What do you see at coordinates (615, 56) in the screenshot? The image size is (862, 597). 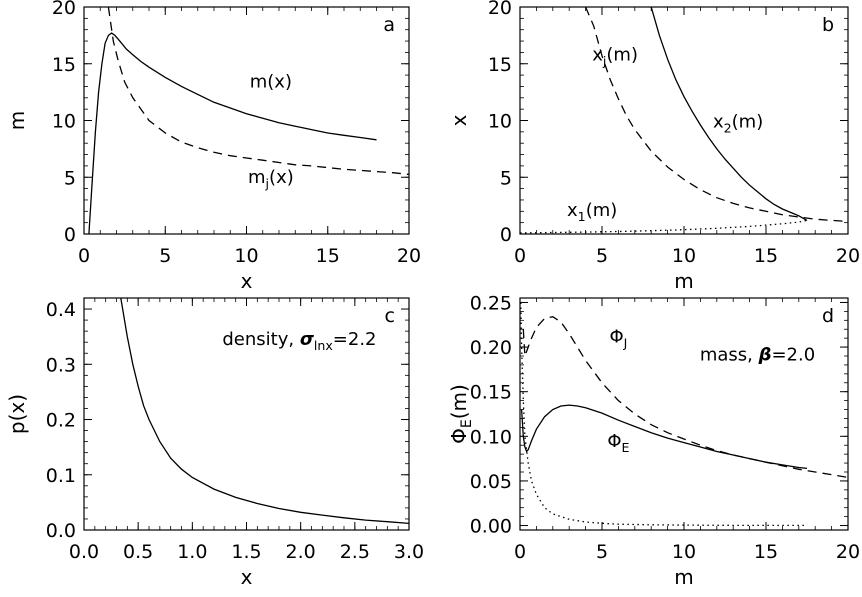 I see `curve-annotation: xj(m)` at bounding box center [615, 56].